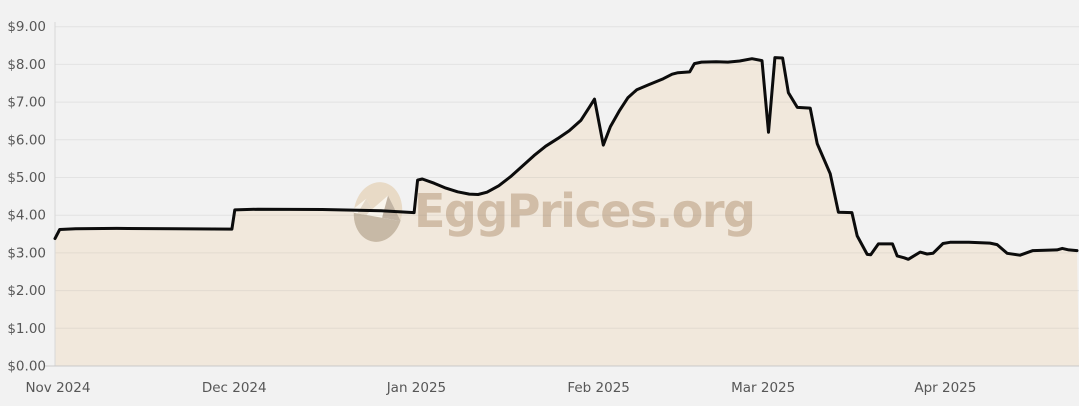 The image size is (1079, 406). I want to click on x-tick-label: Jan 2025, so click(416, 388).